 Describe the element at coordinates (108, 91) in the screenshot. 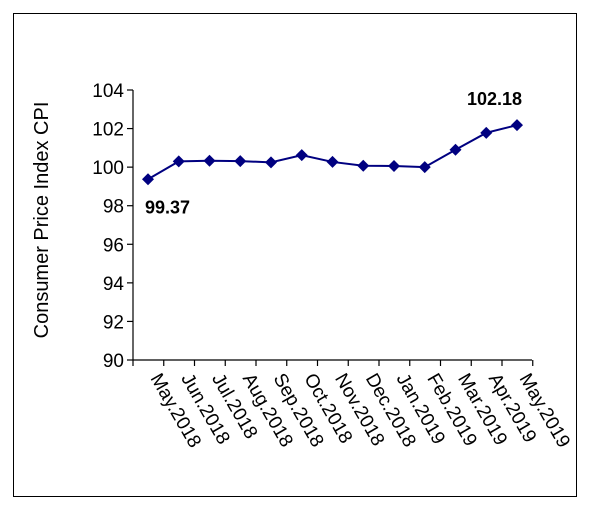

I see `y-tick-label: 104` at that location.